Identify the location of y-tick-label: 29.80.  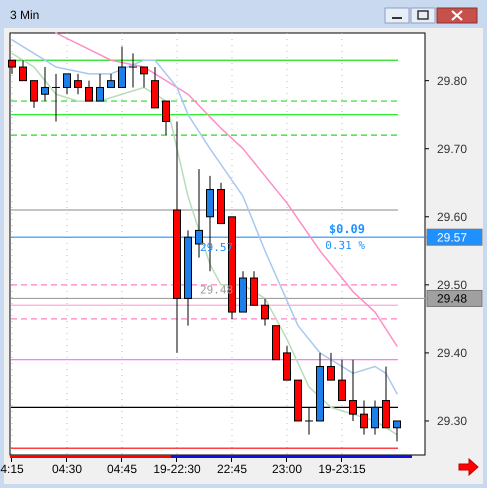
(452, 81).